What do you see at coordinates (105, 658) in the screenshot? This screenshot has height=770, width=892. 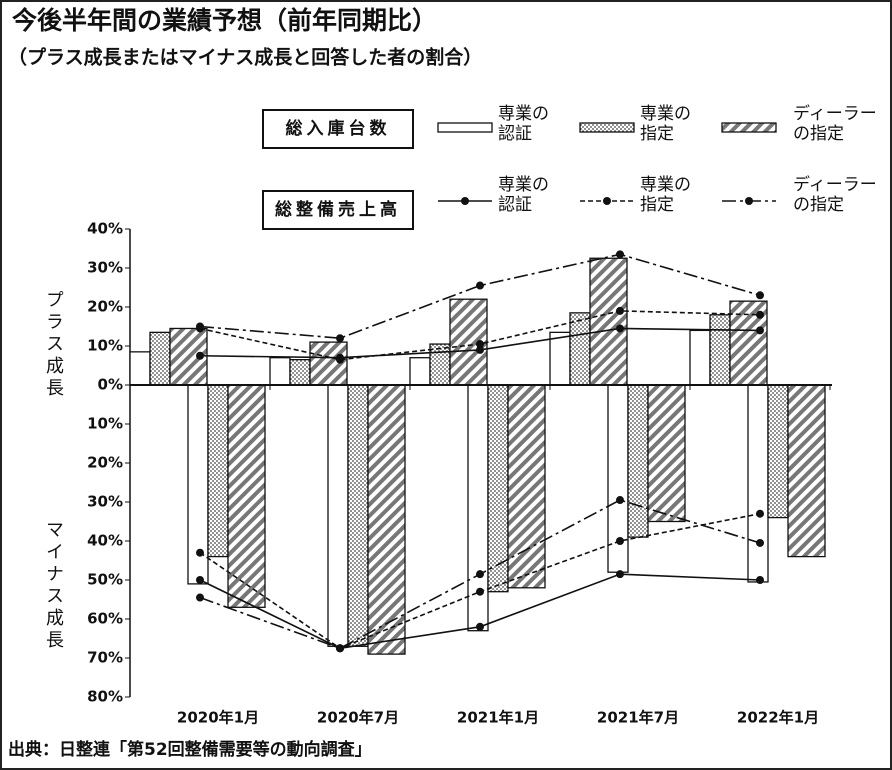 I see `y-tick-label: 70%` at bounding box center [105, 658].